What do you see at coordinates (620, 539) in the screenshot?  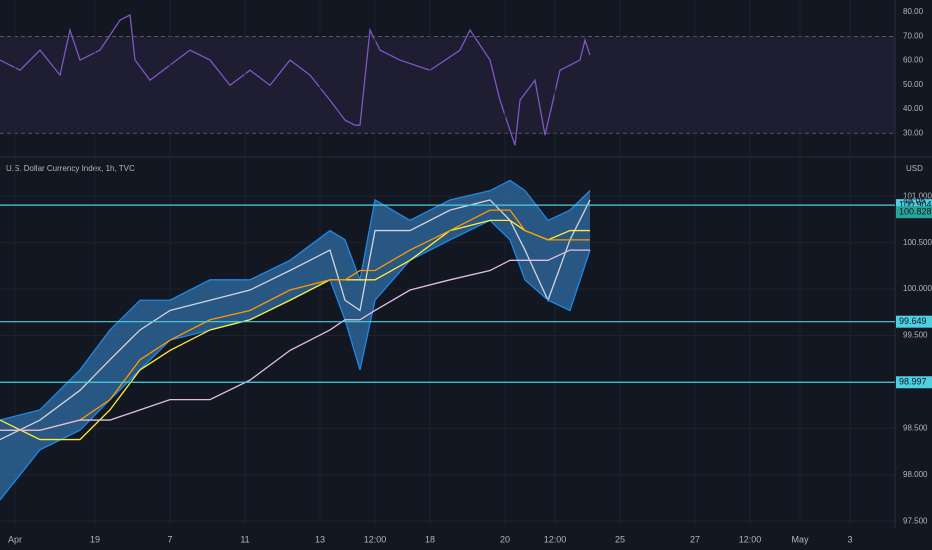 I see `x-tick-label: 25` at bounding box center [620, 539].